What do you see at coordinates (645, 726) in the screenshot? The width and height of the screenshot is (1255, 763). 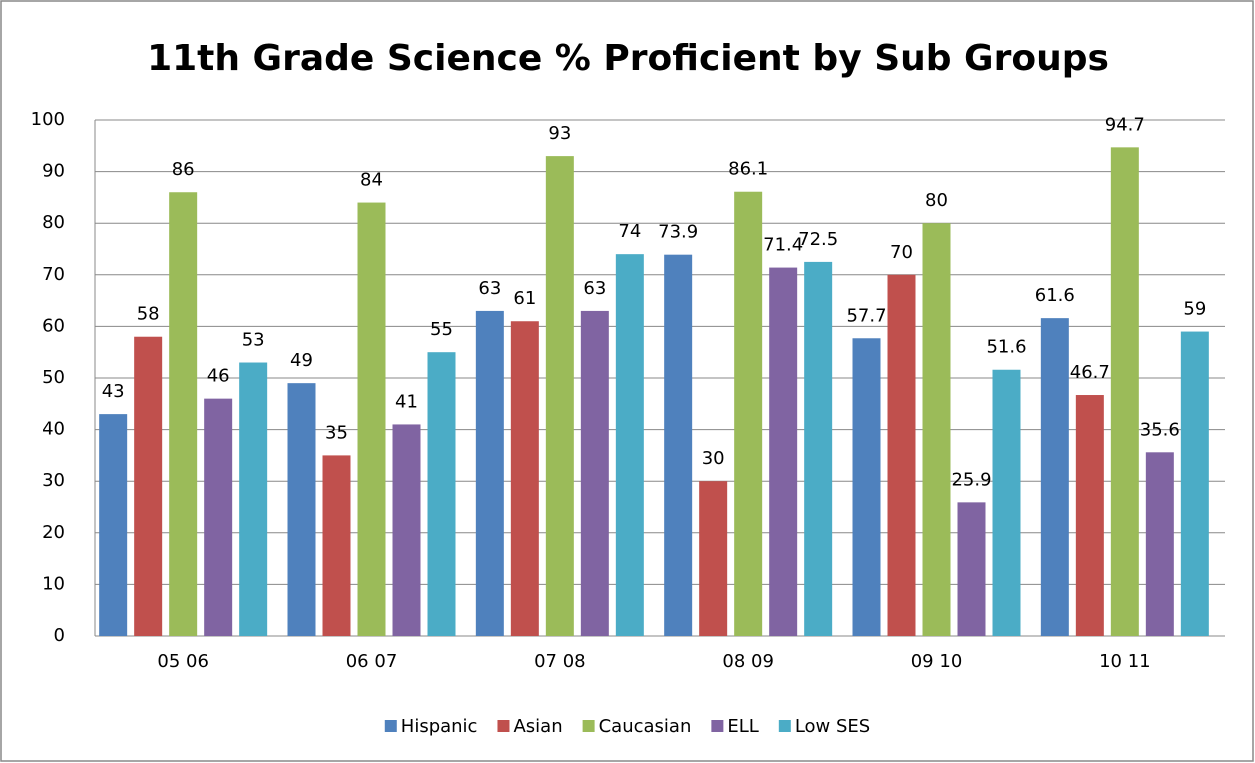 I see `legend-label: Caucasian` at bounding box center [645, 726].